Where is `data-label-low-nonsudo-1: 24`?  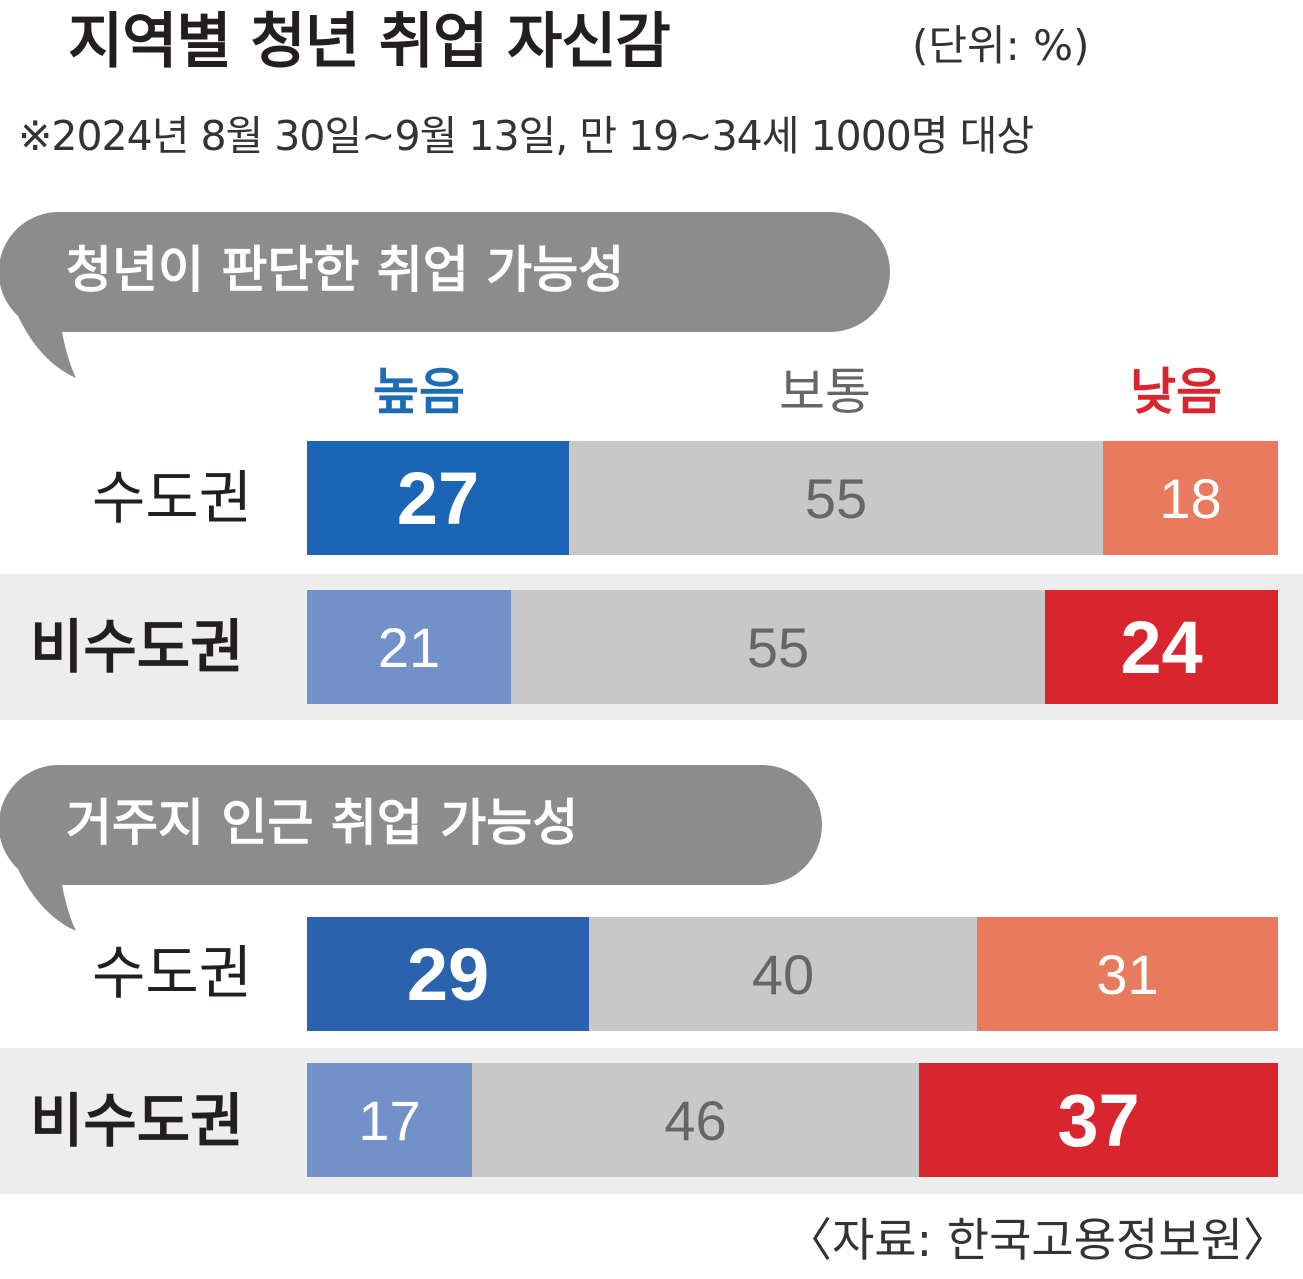
data-label-low-nonsudo-1: 24 is located at coordinates (1161, 647).